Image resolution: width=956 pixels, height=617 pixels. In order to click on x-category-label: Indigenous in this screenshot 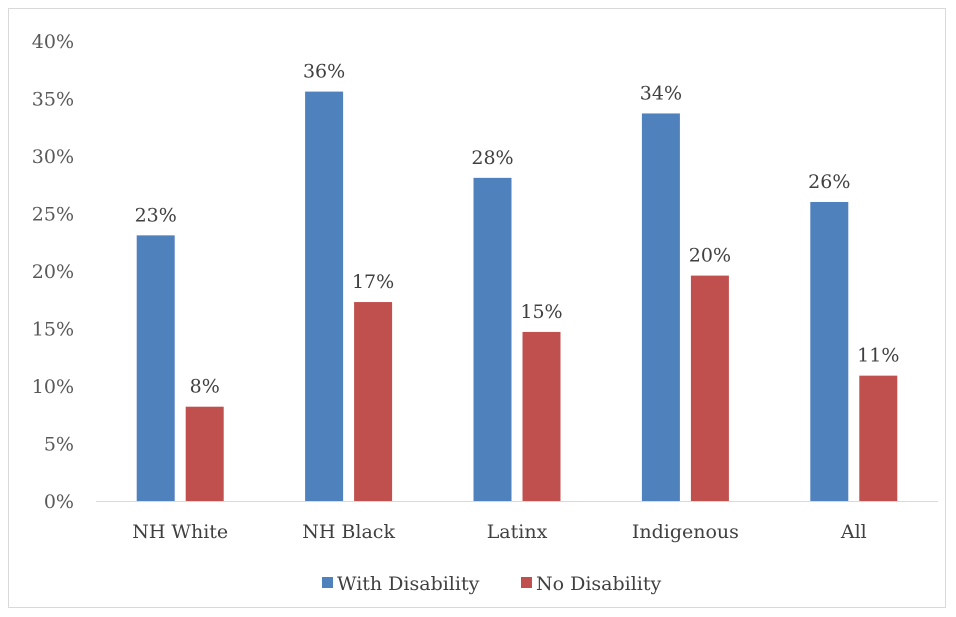, I will do `click(685, 532)`.